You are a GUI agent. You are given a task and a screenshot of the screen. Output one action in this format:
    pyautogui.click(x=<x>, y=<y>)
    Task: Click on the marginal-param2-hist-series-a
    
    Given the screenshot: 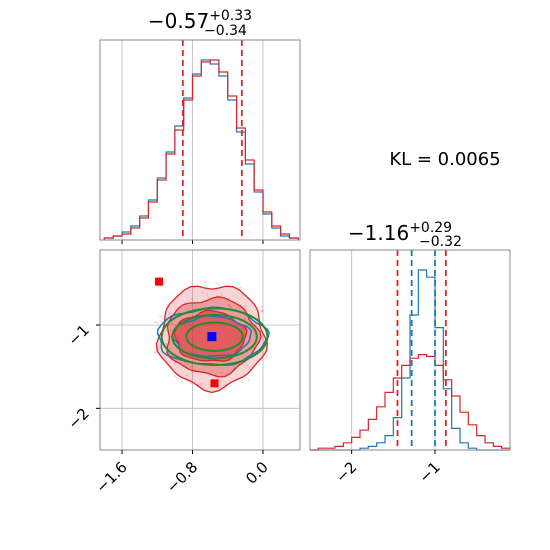 What is the action you would take?
    pyautogui.click(x=410, y=402)
    